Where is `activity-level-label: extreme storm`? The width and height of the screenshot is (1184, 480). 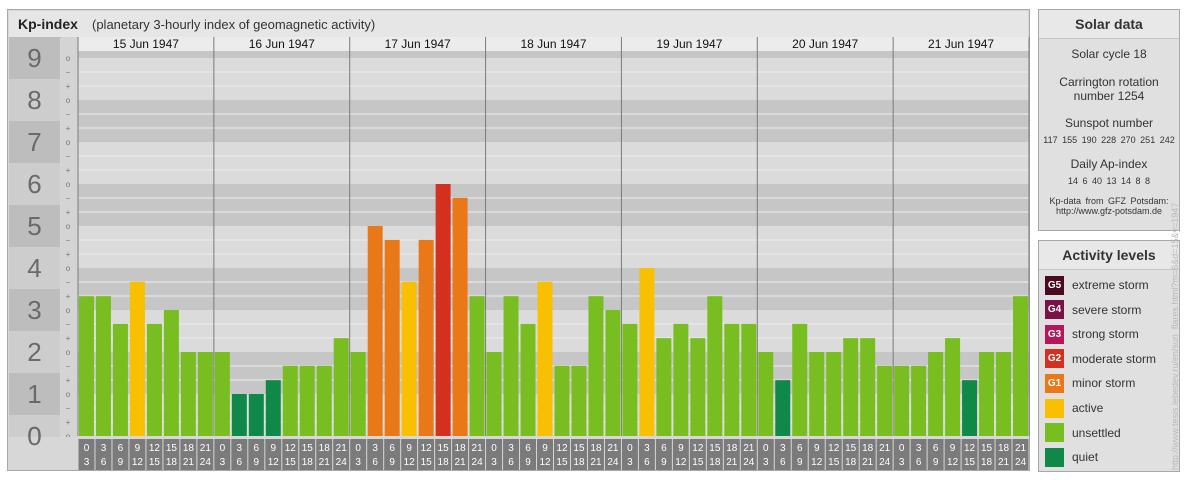 activity-level-label: extreme storm is located at coordinates (1110, 285).